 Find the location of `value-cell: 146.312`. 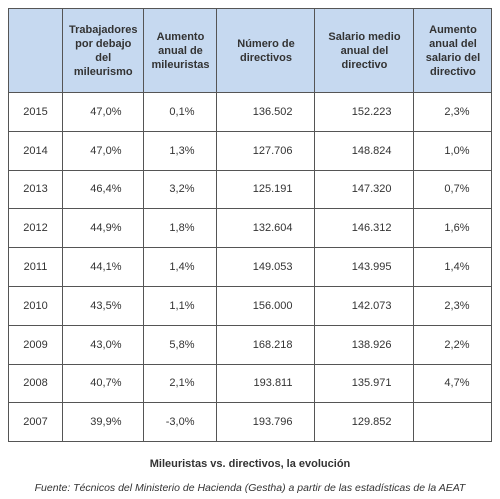

value-cell: 146.312 is located at coordinates (364, 228).